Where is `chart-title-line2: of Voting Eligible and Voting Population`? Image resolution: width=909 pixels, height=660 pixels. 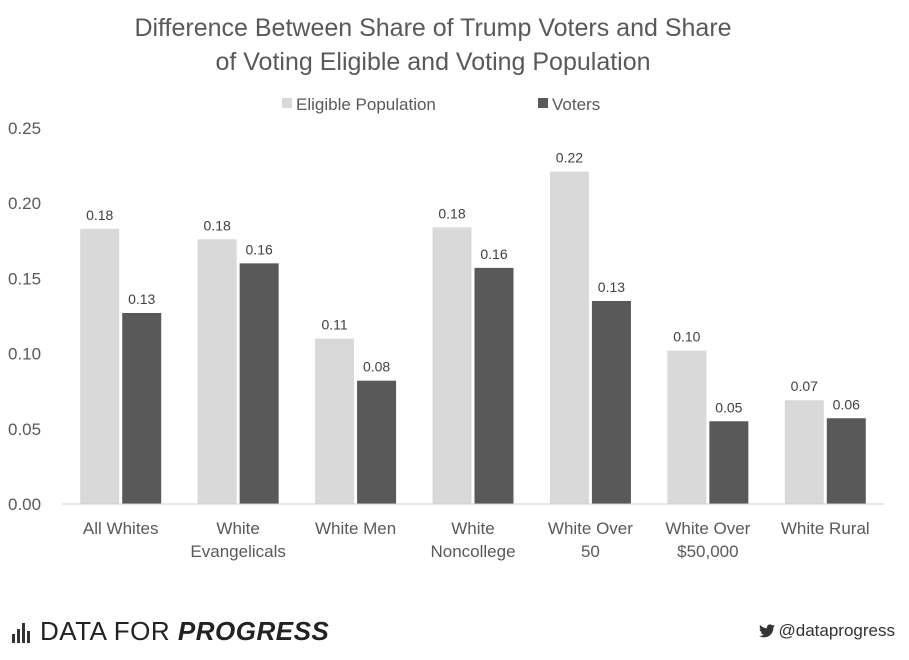
chart-title-line2: of Voting Eligible and Voting Population is located at coordinates (432, 62).